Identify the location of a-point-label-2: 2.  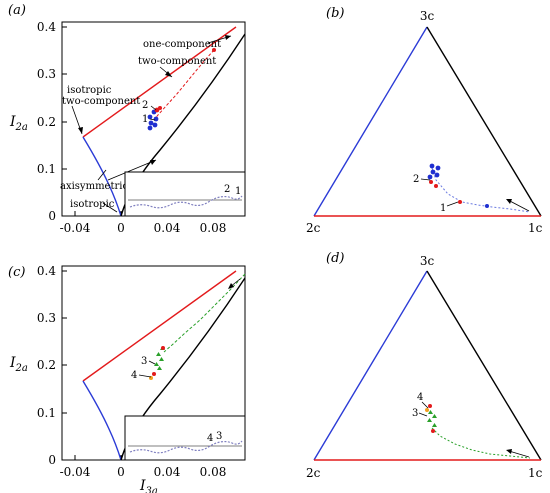
(145, 105).